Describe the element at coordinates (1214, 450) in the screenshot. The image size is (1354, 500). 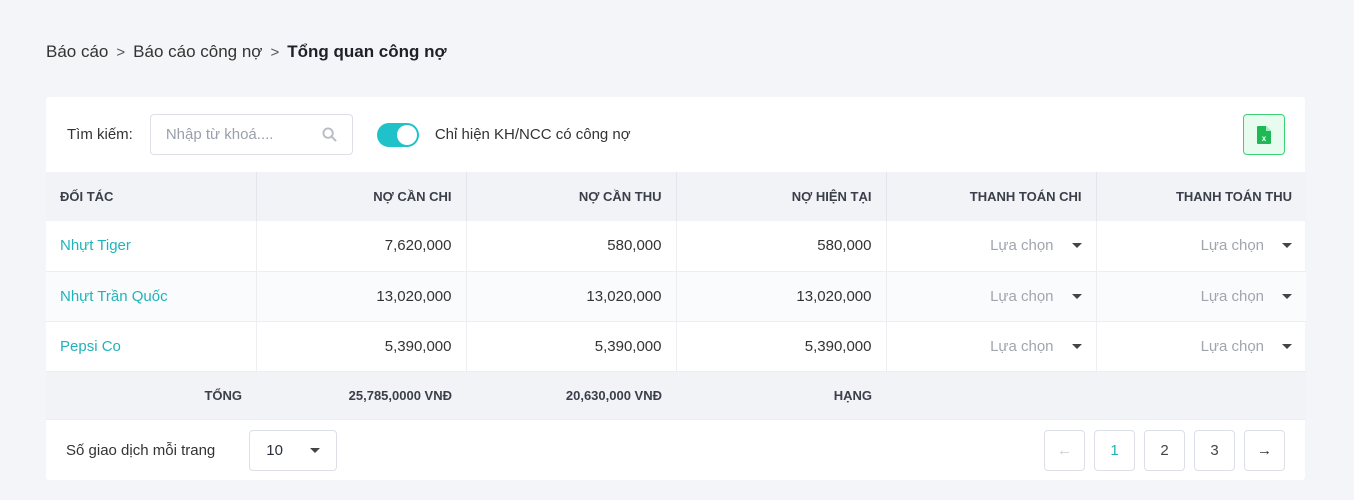
I see `page-button: 3` at that location.